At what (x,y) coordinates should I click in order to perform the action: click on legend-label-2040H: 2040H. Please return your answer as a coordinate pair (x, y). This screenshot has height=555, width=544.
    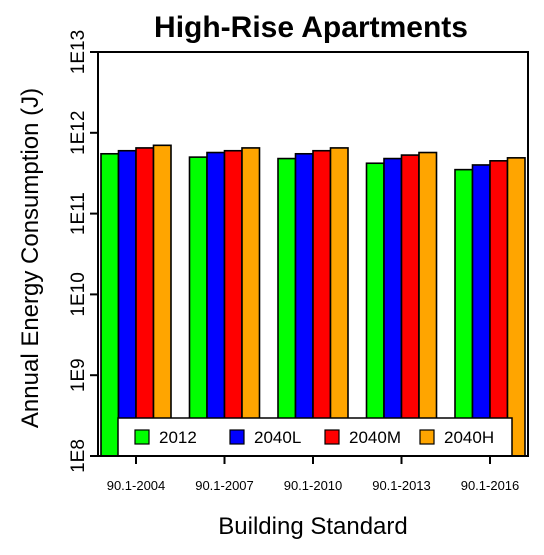
    Looking at the image, I should click on (469, 437).